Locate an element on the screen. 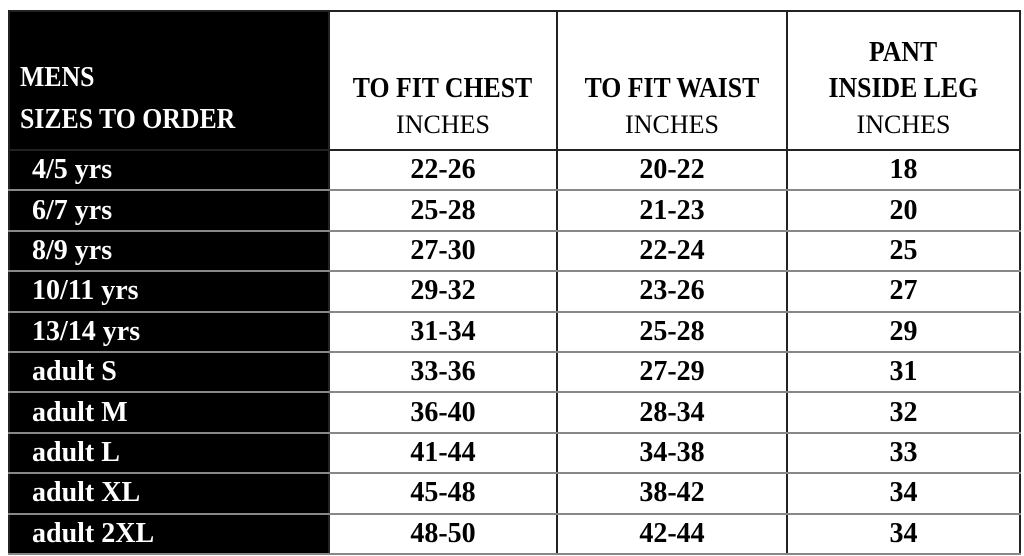 This screenshot has width=1024, height=556. table-row: 13/14 yrs 31-34 25-28 29 is located at coordinates (514, 331).